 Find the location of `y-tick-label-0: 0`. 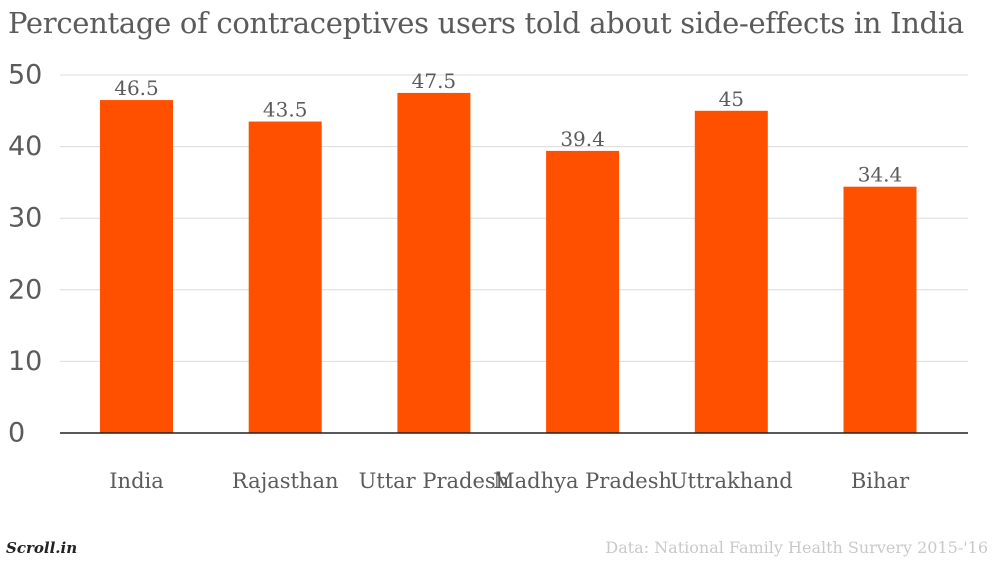

y-tick-label-0: 0 is located at coordinates (16, 433).